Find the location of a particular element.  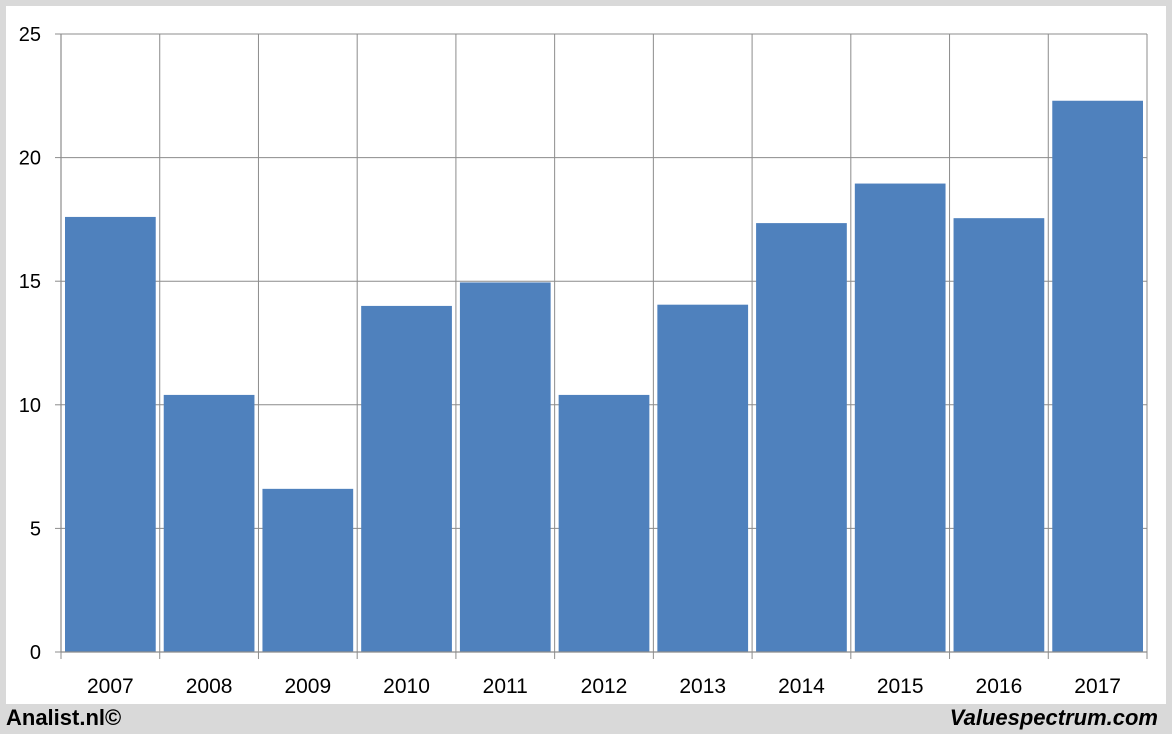

bar-2009 is located at coordinates (308, 570).